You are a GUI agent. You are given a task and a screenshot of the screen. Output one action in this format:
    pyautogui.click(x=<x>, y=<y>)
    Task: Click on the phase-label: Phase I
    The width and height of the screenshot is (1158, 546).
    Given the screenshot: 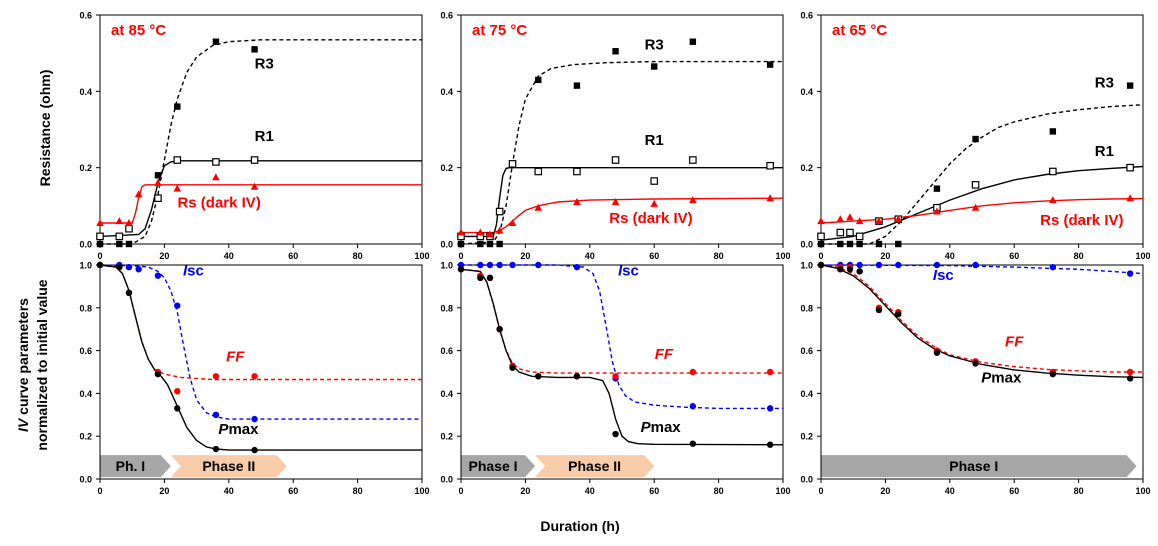 What is the action you would take?
    pyautogui.click(x=973, y=466)
    